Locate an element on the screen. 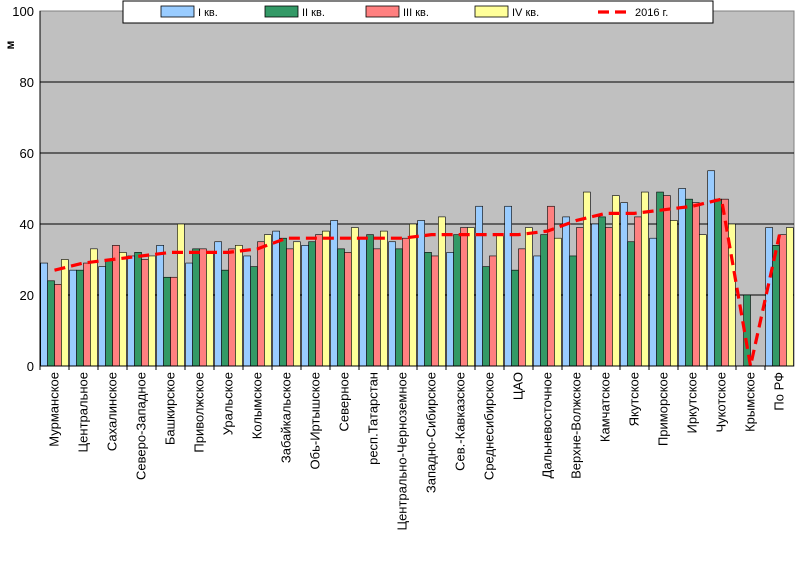 This screenshot has width=801, height=573. x-tick-label-21: Якутское is located at coordinates (634, 399).